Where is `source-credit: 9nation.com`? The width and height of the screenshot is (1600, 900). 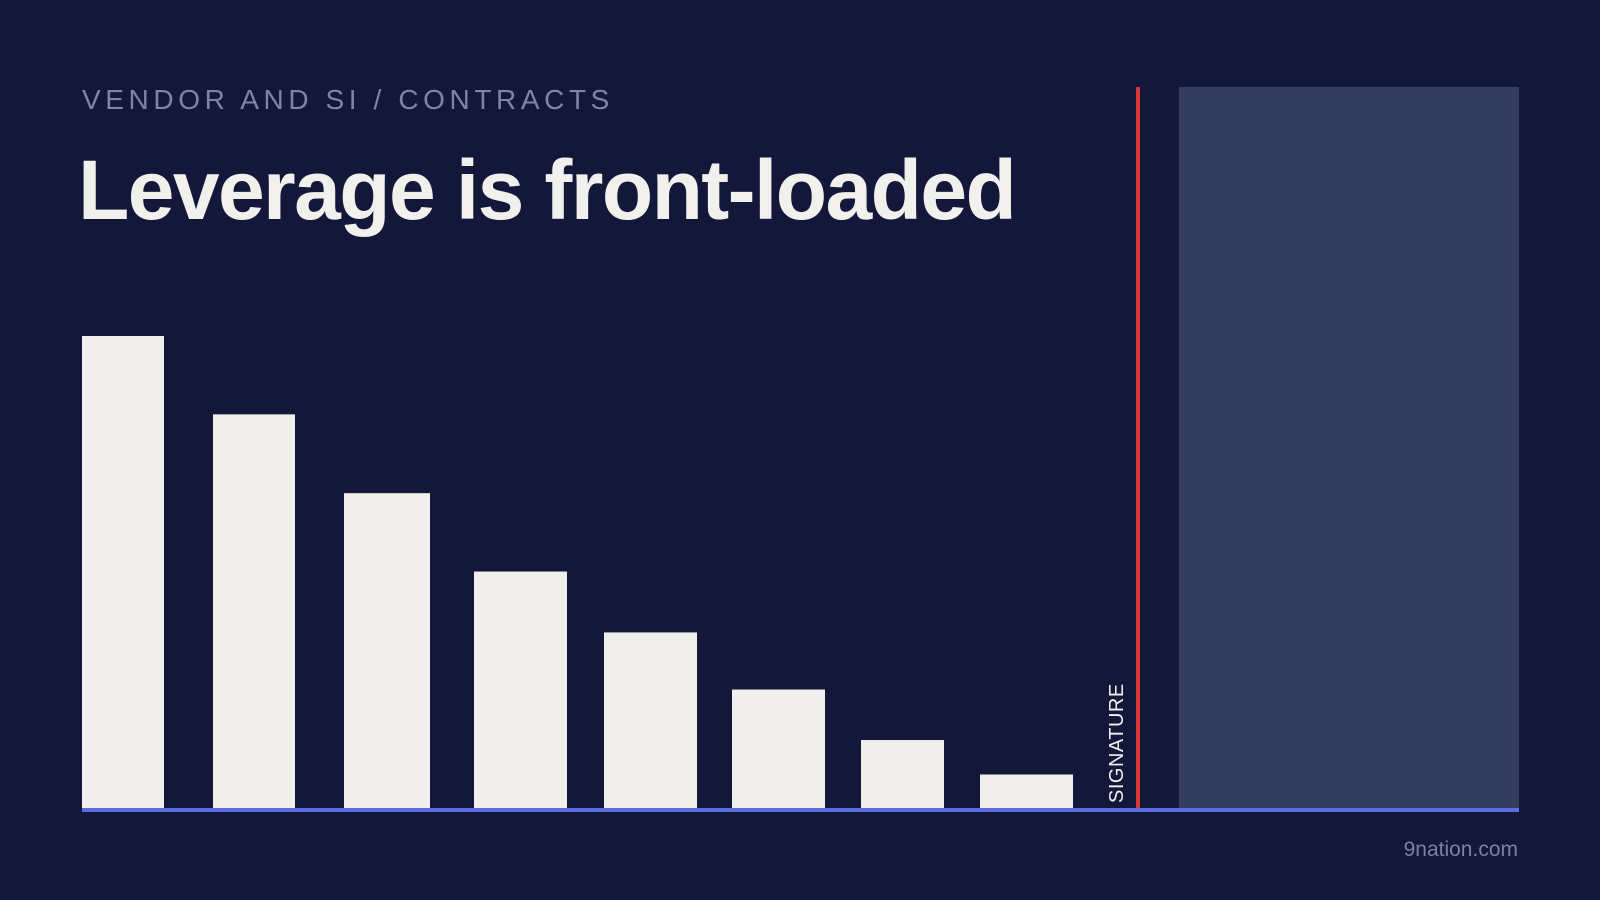
source-credit: 9nation.com is located at coordinates (1460, 849).